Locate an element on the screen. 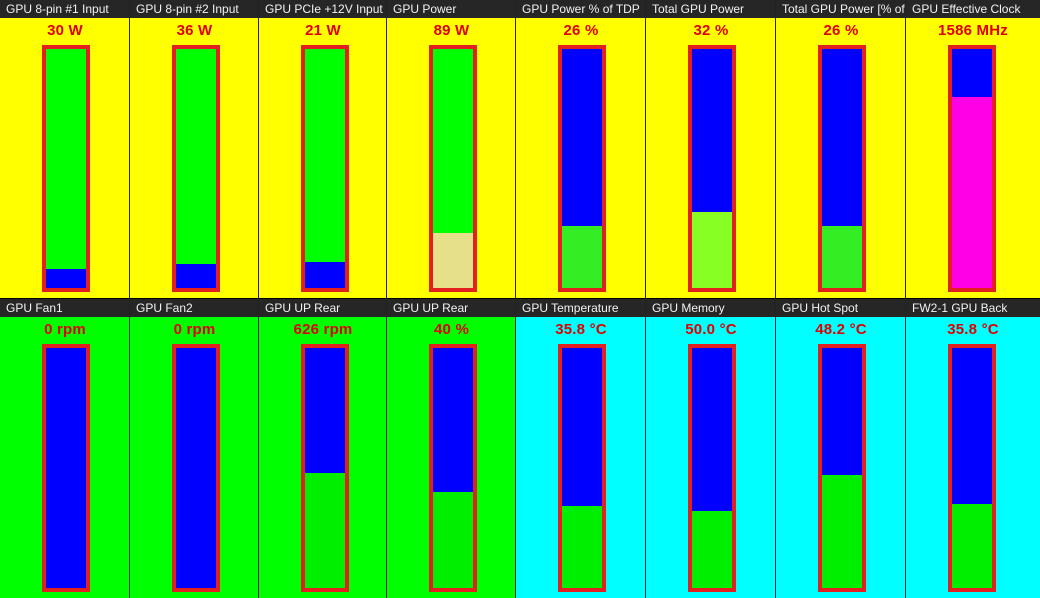  sensor-body: 0 rpm is located at coordinates (194, 457).